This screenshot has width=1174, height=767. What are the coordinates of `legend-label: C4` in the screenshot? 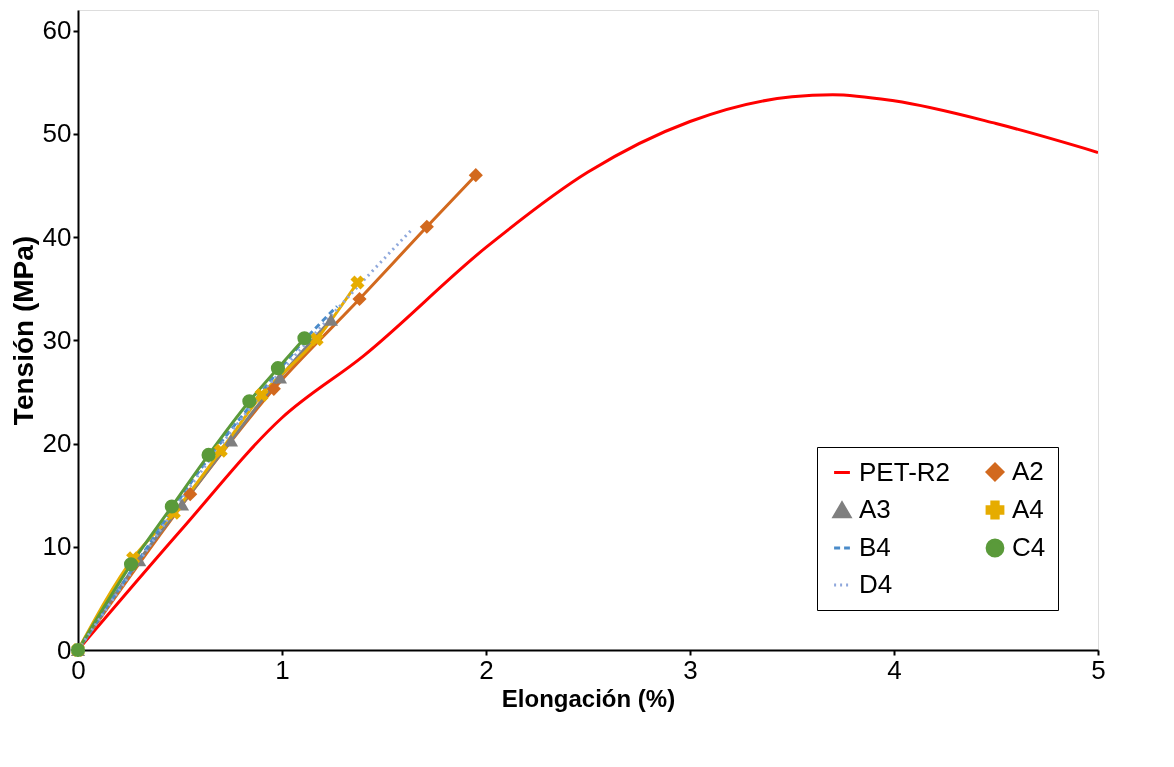 It's located at (1029, 547).